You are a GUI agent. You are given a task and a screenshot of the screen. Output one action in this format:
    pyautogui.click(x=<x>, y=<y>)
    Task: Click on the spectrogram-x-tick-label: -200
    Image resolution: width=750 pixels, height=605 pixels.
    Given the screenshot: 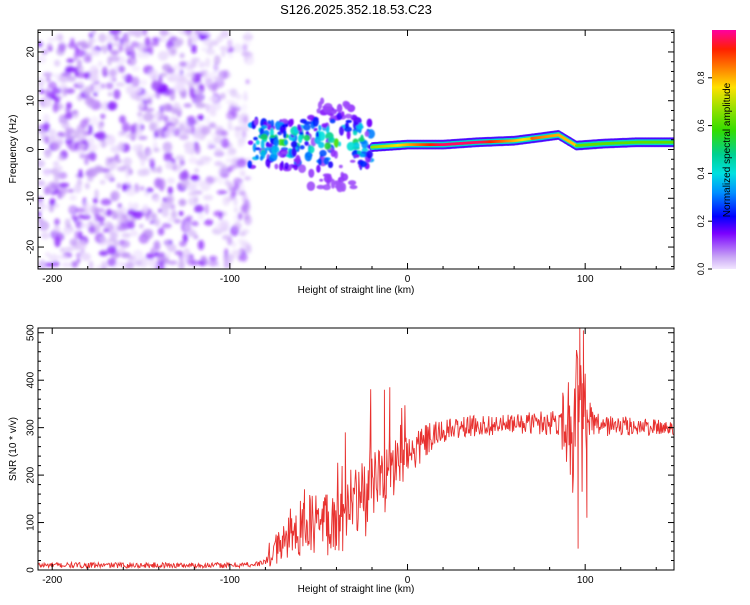 What is the action you would take?
    pyautogui.click(x=52, y=279)
    